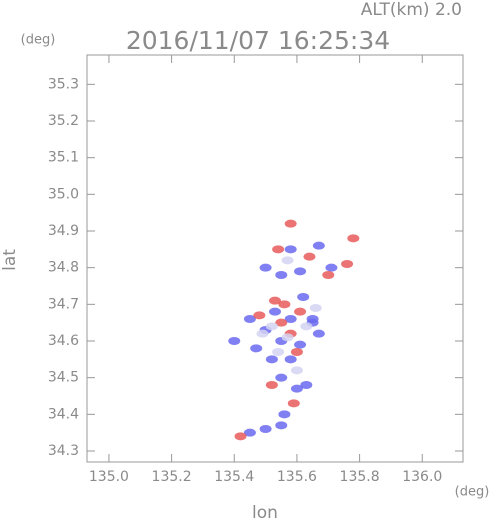  Describe the element at coordinates (63, 194) in the screenshot. I see `y-tick-label: 35.0` at that location.